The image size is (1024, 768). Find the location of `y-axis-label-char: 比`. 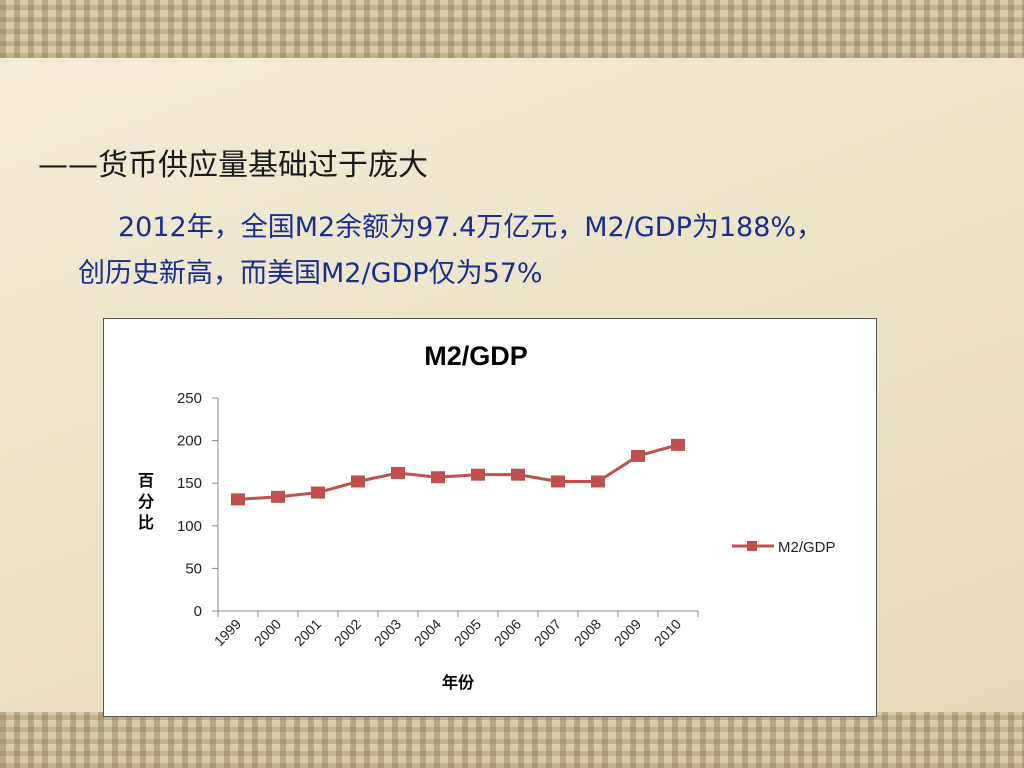

y-axis-label-char: 比 is located at coordinates (146, 523).